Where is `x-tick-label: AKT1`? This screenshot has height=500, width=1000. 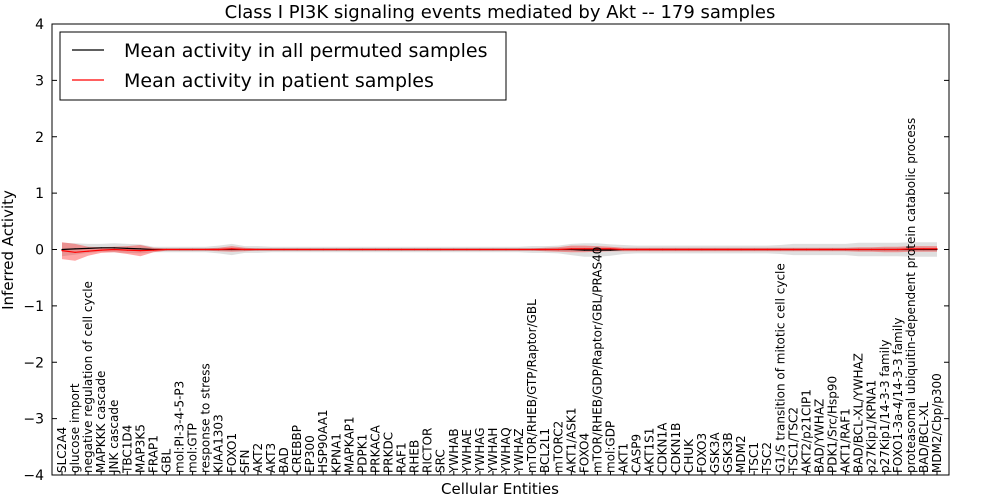 x-tick-label: AKT1 is located at coordinates (624, 458).